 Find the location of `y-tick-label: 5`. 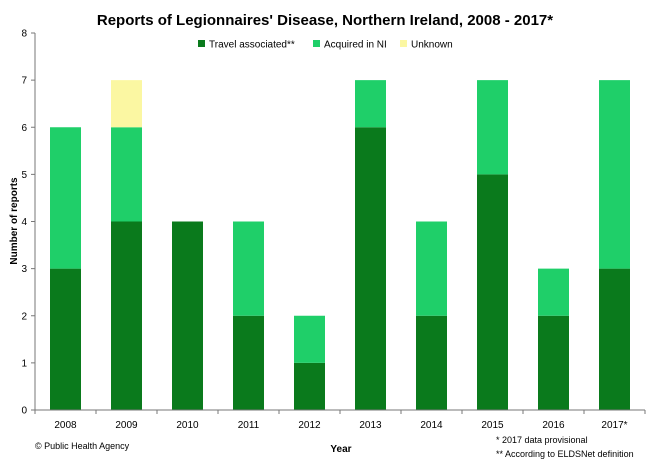

y-tick-label: 5 is located at coordinates (24, 175).